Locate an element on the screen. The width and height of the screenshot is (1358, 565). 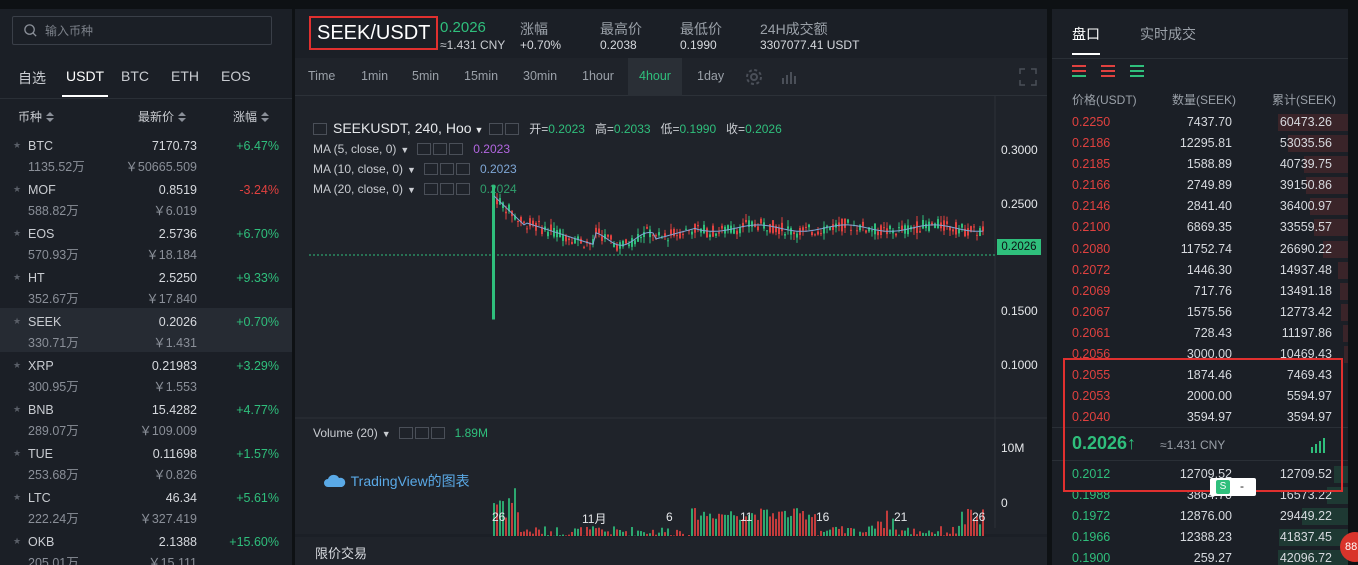
ask-row: 0.2053 2000.00 5594.97 is located at coordinates (1205, 396).